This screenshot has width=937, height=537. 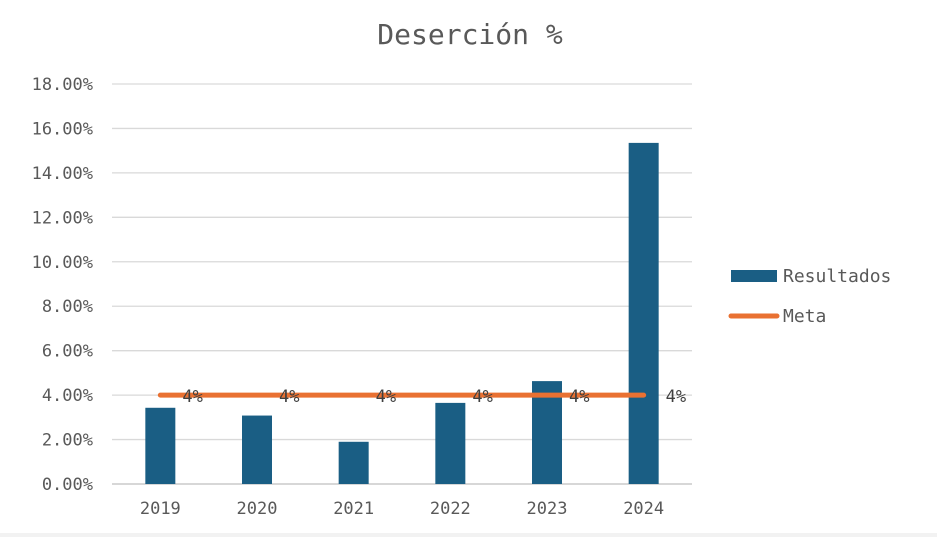 I want to click on bar-resultados-2024, so click(x=643, y=313).